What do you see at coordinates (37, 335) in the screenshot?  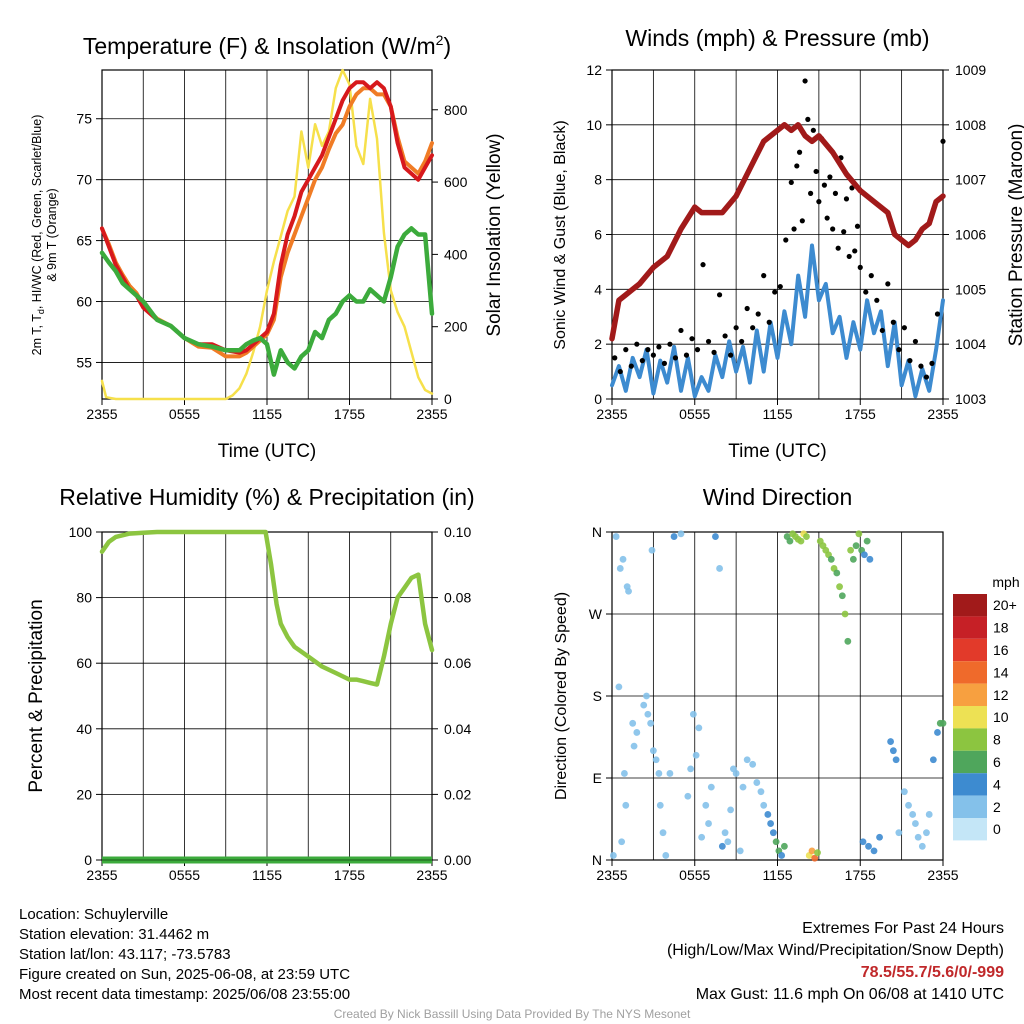 I see `y-label-part: 2m T, T` at bounding box center [37, 335].